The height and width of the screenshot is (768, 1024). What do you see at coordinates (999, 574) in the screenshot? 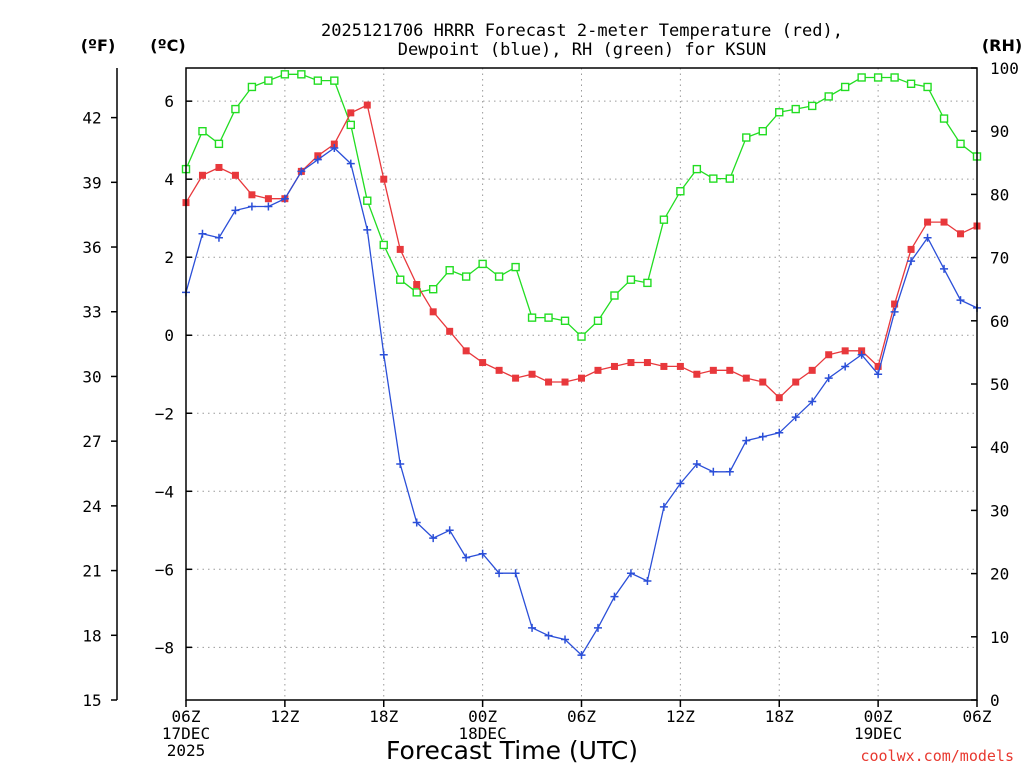
I see `rh-tick-label: 20` at bounding box center [999, 574].